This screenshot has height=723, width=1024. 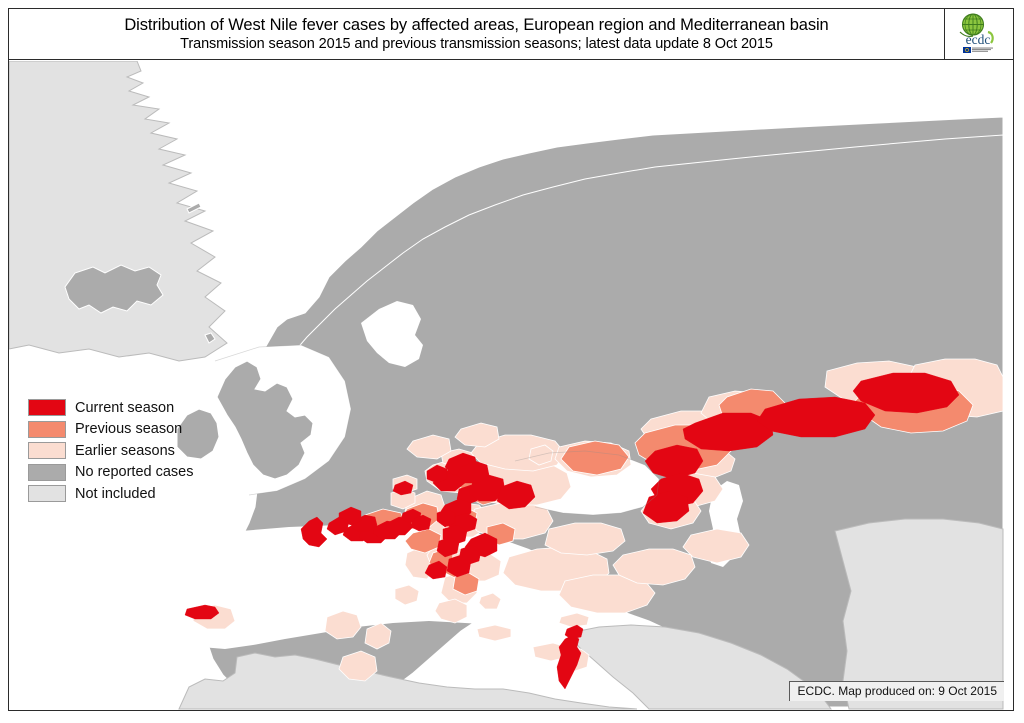 What do you see at coordinates (494, 633) in the screenshot?
I see `area-earlier-crete` at bounding box center [494, 633].